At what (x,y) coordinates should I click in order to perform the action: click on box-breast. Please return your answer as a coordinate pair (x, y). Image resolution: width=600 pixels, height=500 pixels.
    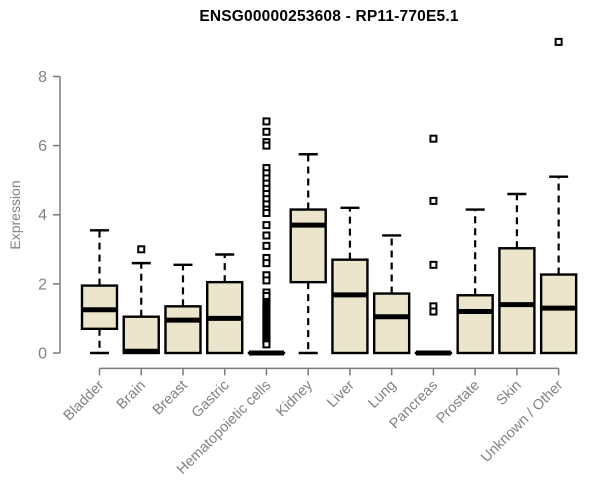
    Looking at the image, I should click on (183, 330).